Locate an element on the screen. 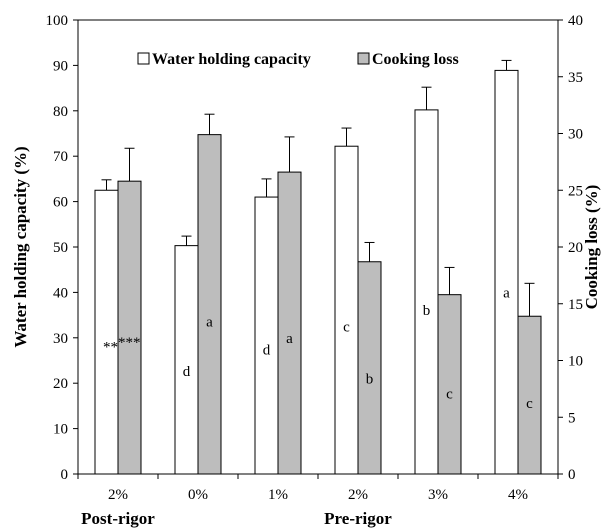 Image resolution: width=609 pixels, height=530 pixels. group-label: Post-rigor is located at coordinates (118, 518).